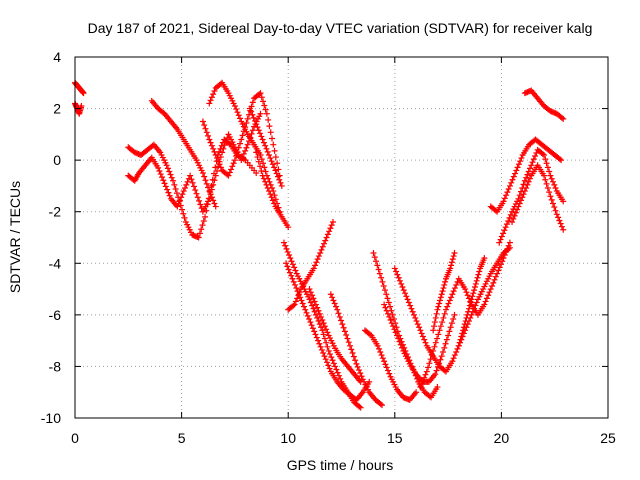  Describe the element at coordinates (57, 109) in the screenshot. I see `y-tick-label: 2` at that location.